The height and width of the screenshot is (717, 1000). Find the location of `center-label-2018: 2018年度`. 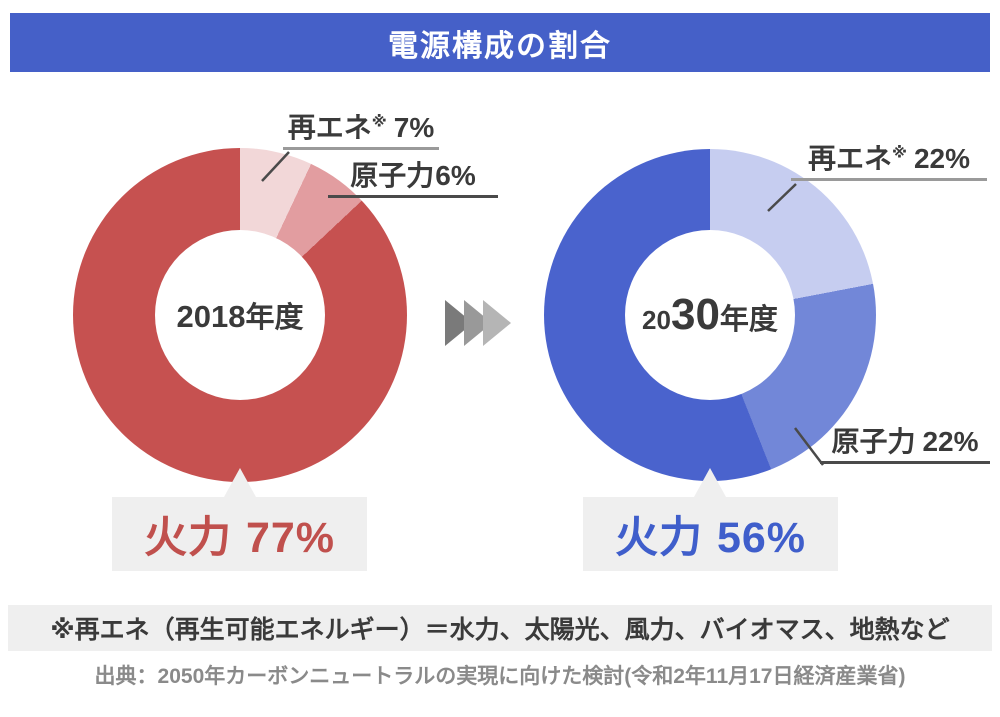

center-label-2018: 2018年度 is located at coordinates (240, 315).